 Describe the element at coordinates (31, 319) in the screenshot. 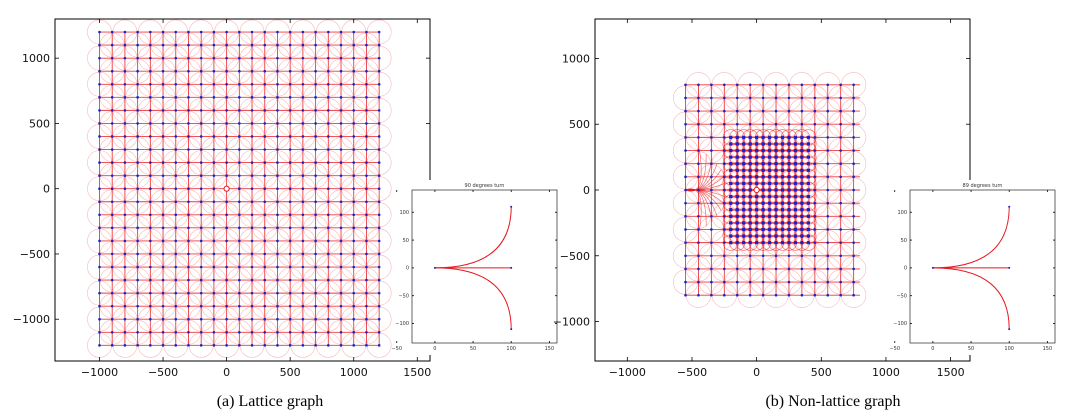

I see `y-tick-label: −1000` at that location.